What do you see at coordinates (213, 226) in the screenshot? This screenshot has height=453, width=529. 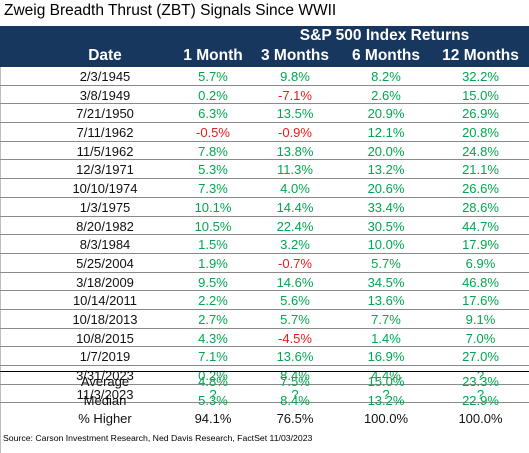 I see `one-month-cell: 10.5%` at bounding box center [213, 226].